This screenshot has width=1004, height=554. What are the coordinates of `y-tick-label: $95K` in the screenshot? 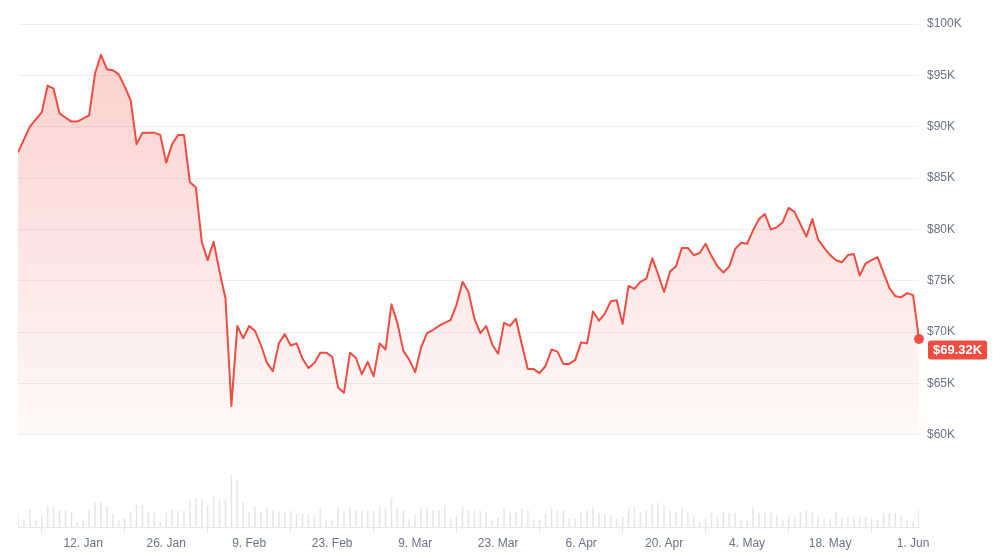 It's located at (941, 74).